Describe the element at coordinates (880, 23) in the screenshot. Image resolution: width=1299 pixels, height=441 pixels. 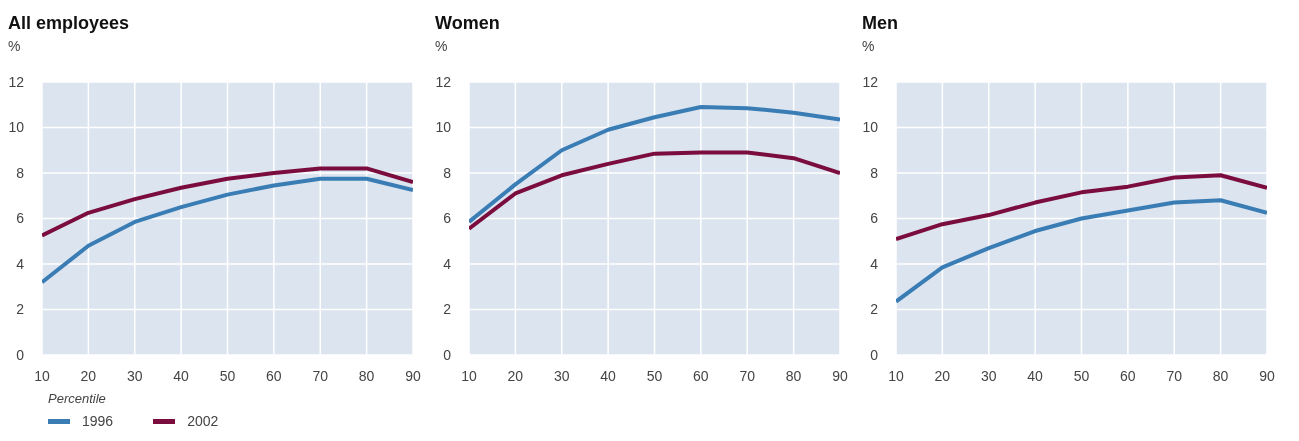
I see `chart-title: Men` at that location.